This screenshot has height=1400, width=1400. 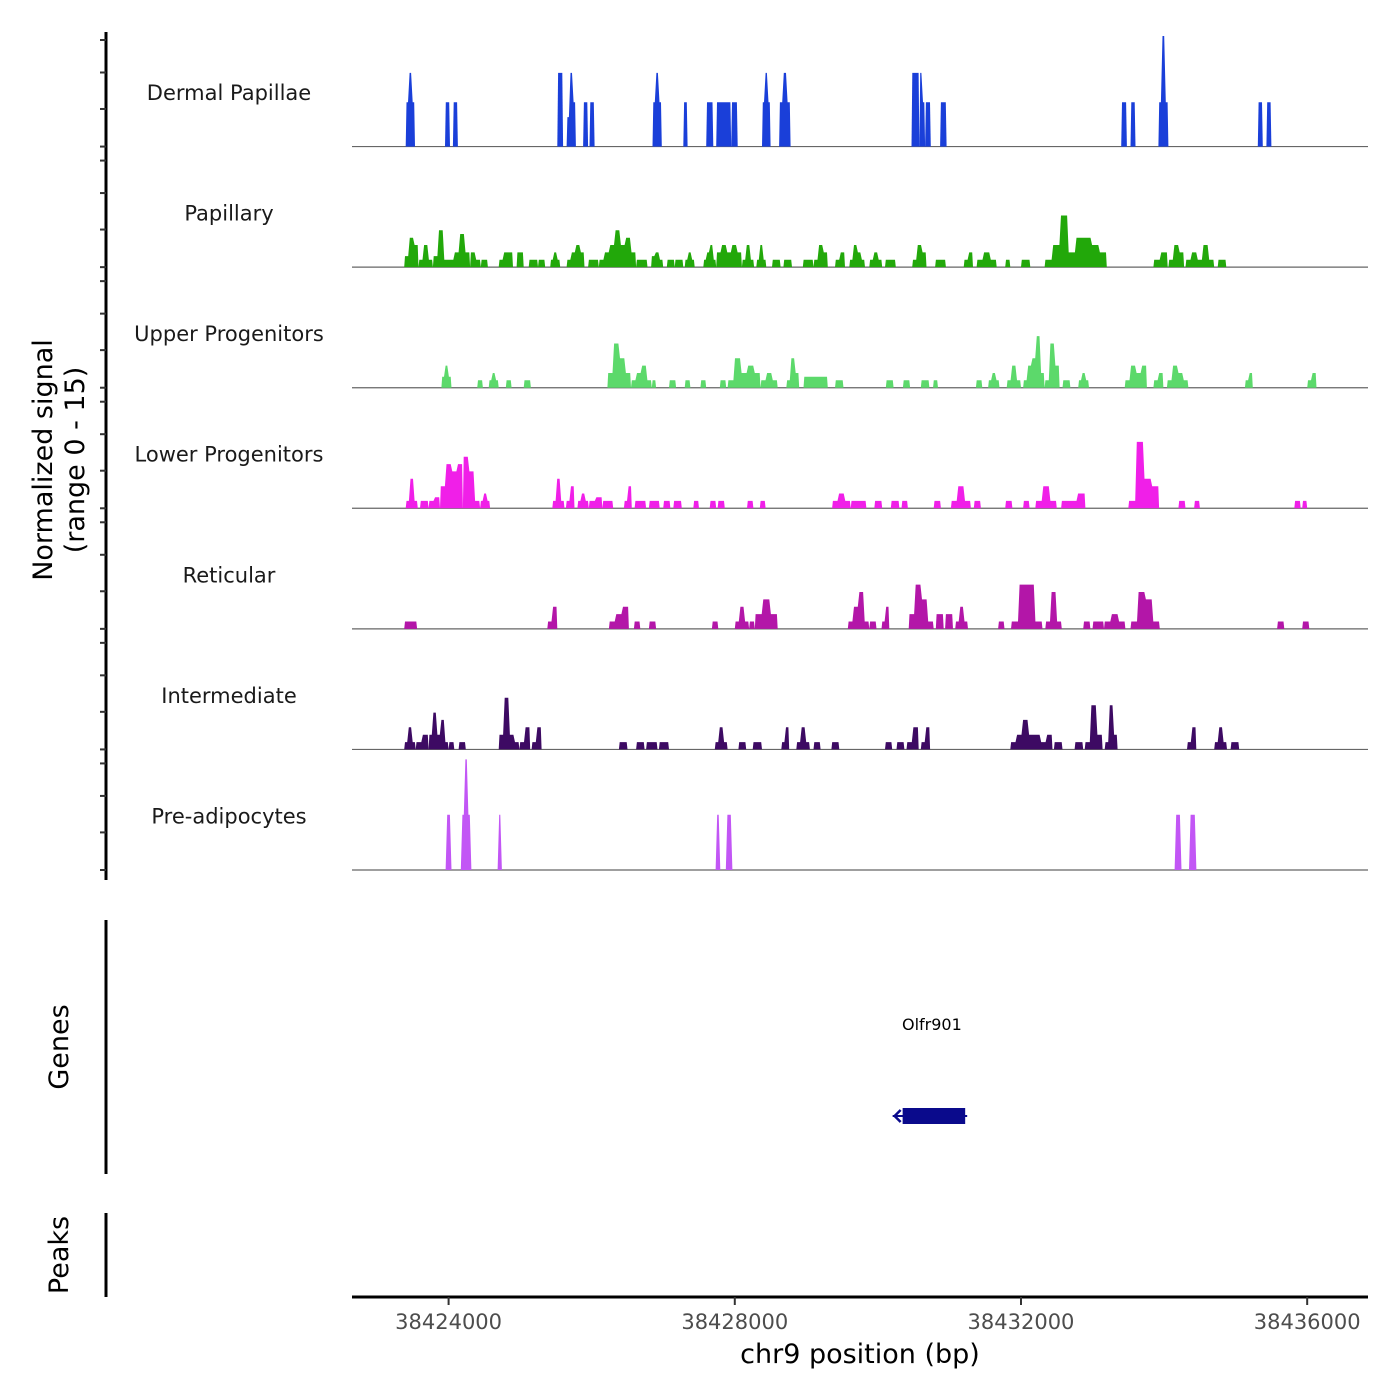 What do you see at coordinates (59, 1046) in the screenshot?
I see `genes-panel-label: Genes` at bounding box center [59, 1046].